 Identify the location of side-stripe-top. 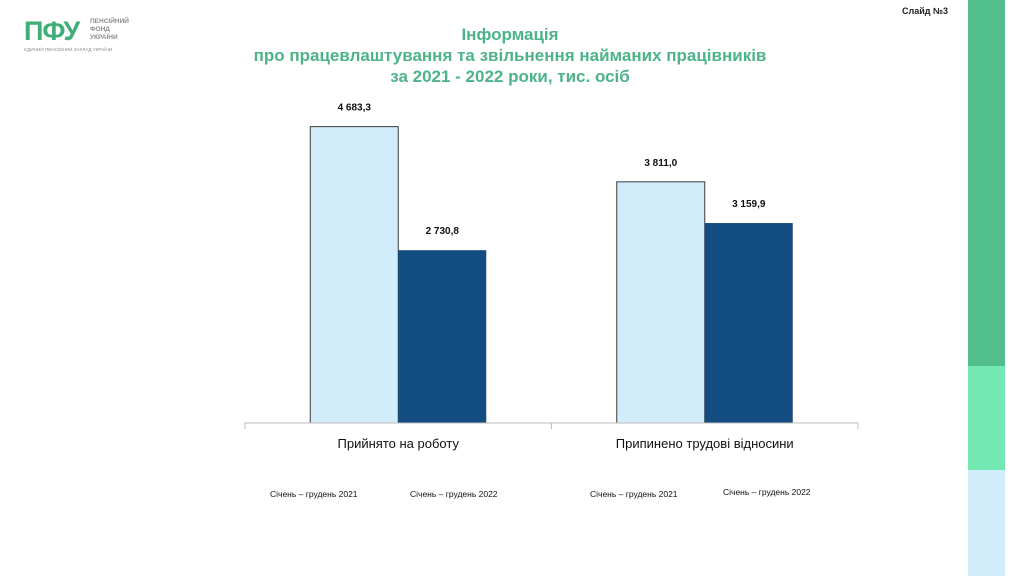
(986, 183).